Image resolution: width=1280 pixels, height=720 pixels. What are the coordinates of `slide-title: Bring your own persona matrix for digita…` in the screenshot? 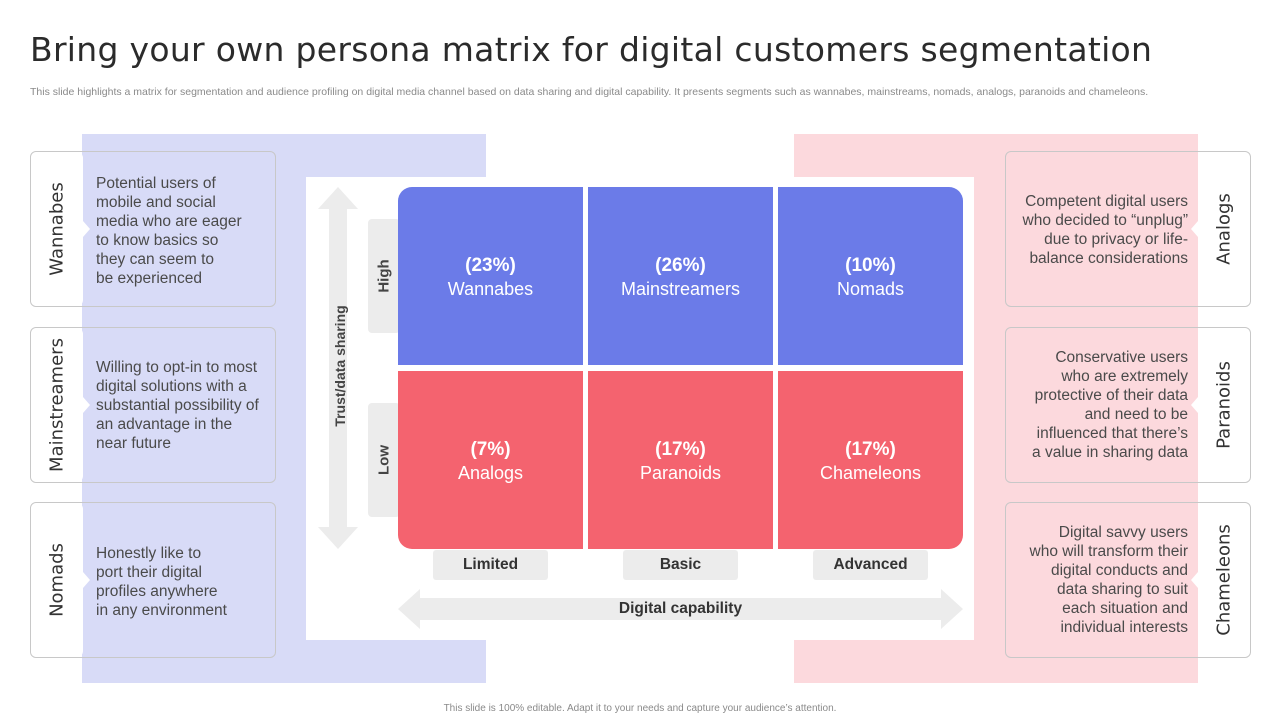 It's located at (591, 49).